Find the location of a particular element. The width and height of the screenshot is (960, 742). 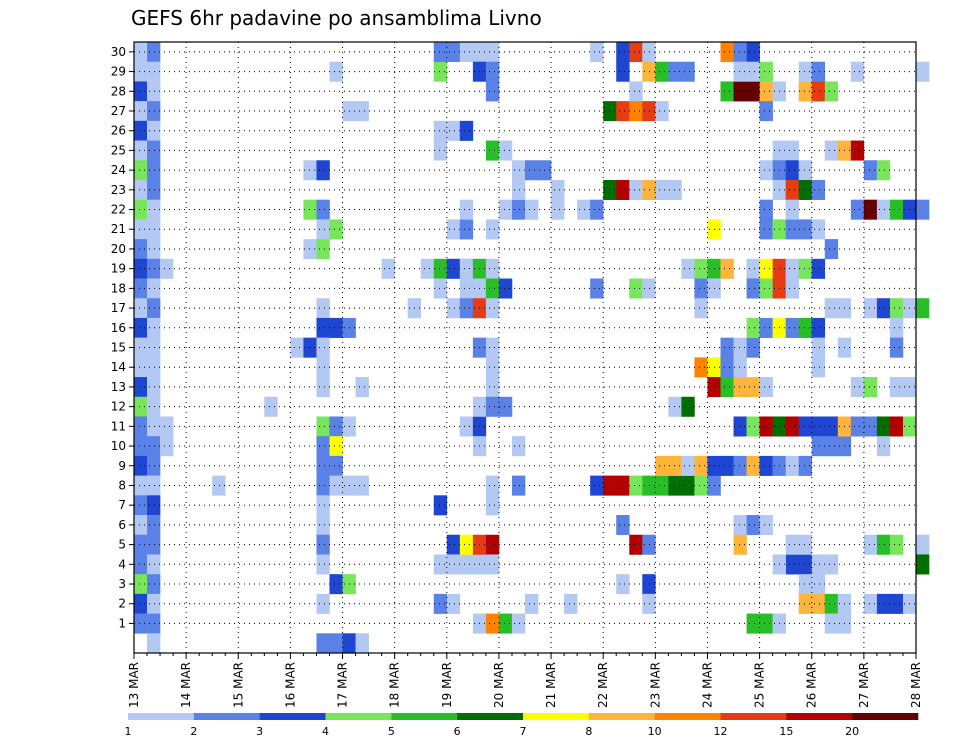

x-tick-label: 21 MAR is located at coordinates (551, 685).